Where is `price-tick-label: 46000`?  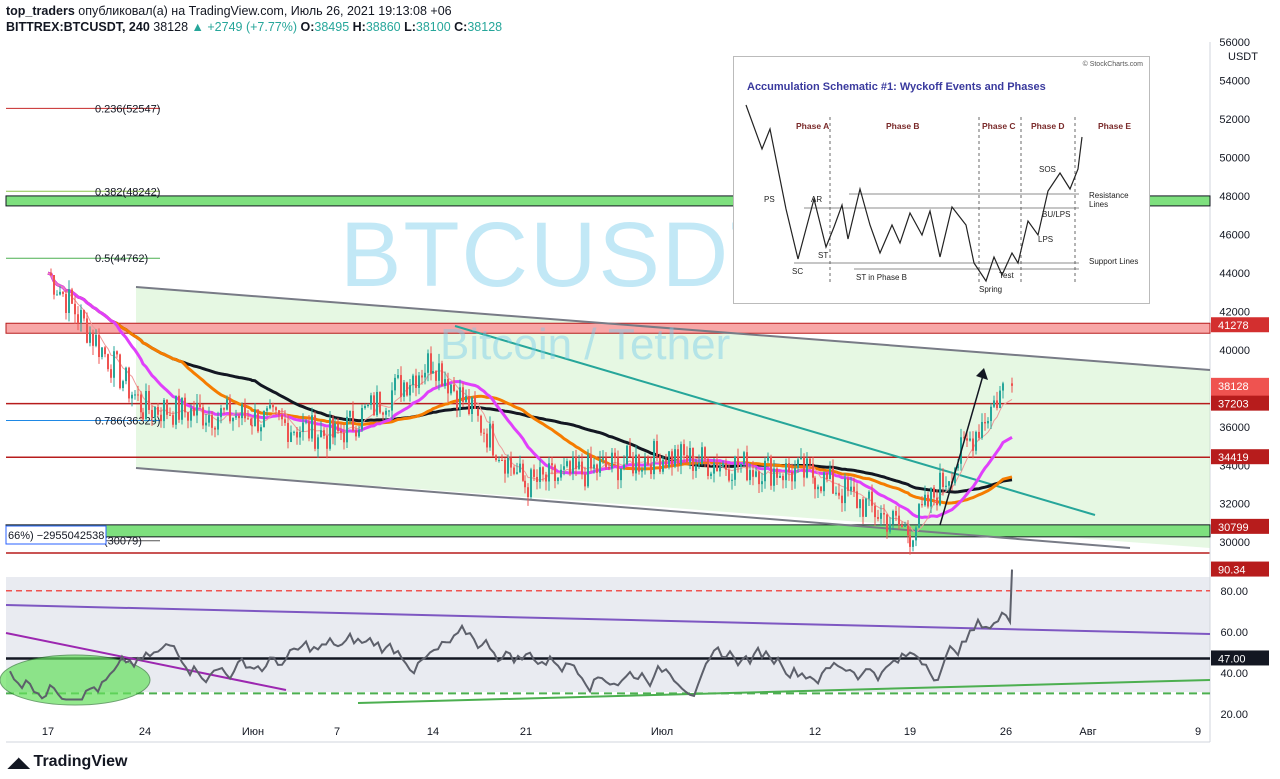 price-tick-label: 46000 is located at coordinates (1234, 235).